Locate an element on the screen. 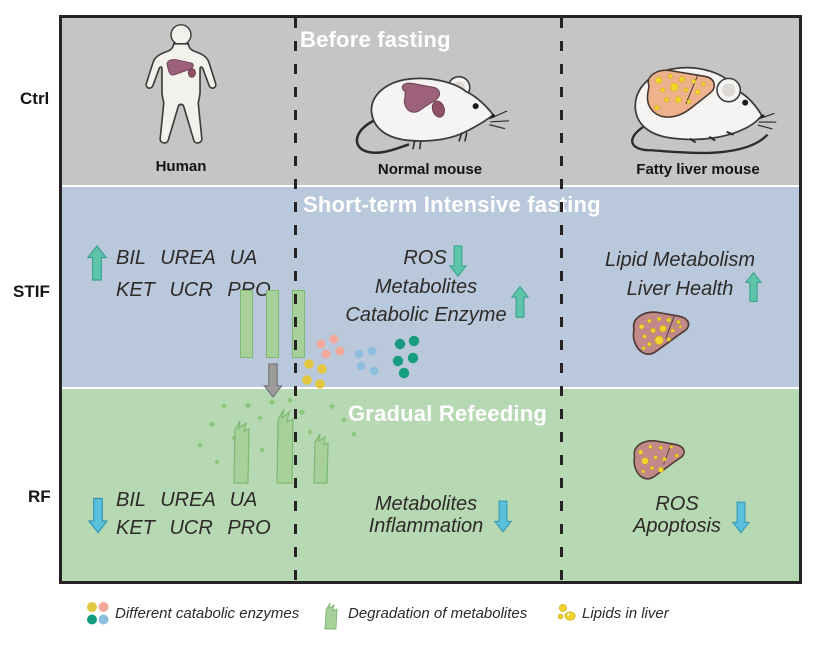  legend-lipids-label: Lipids in liver is located at coordinates (625, 613).